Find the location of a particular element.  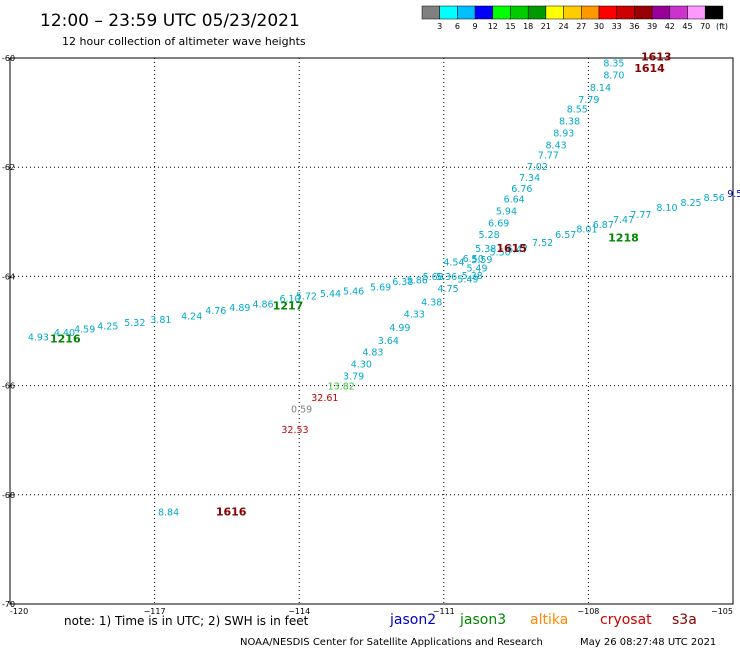

wave-height-value: 4.99 is located at coordinates (399, 328).